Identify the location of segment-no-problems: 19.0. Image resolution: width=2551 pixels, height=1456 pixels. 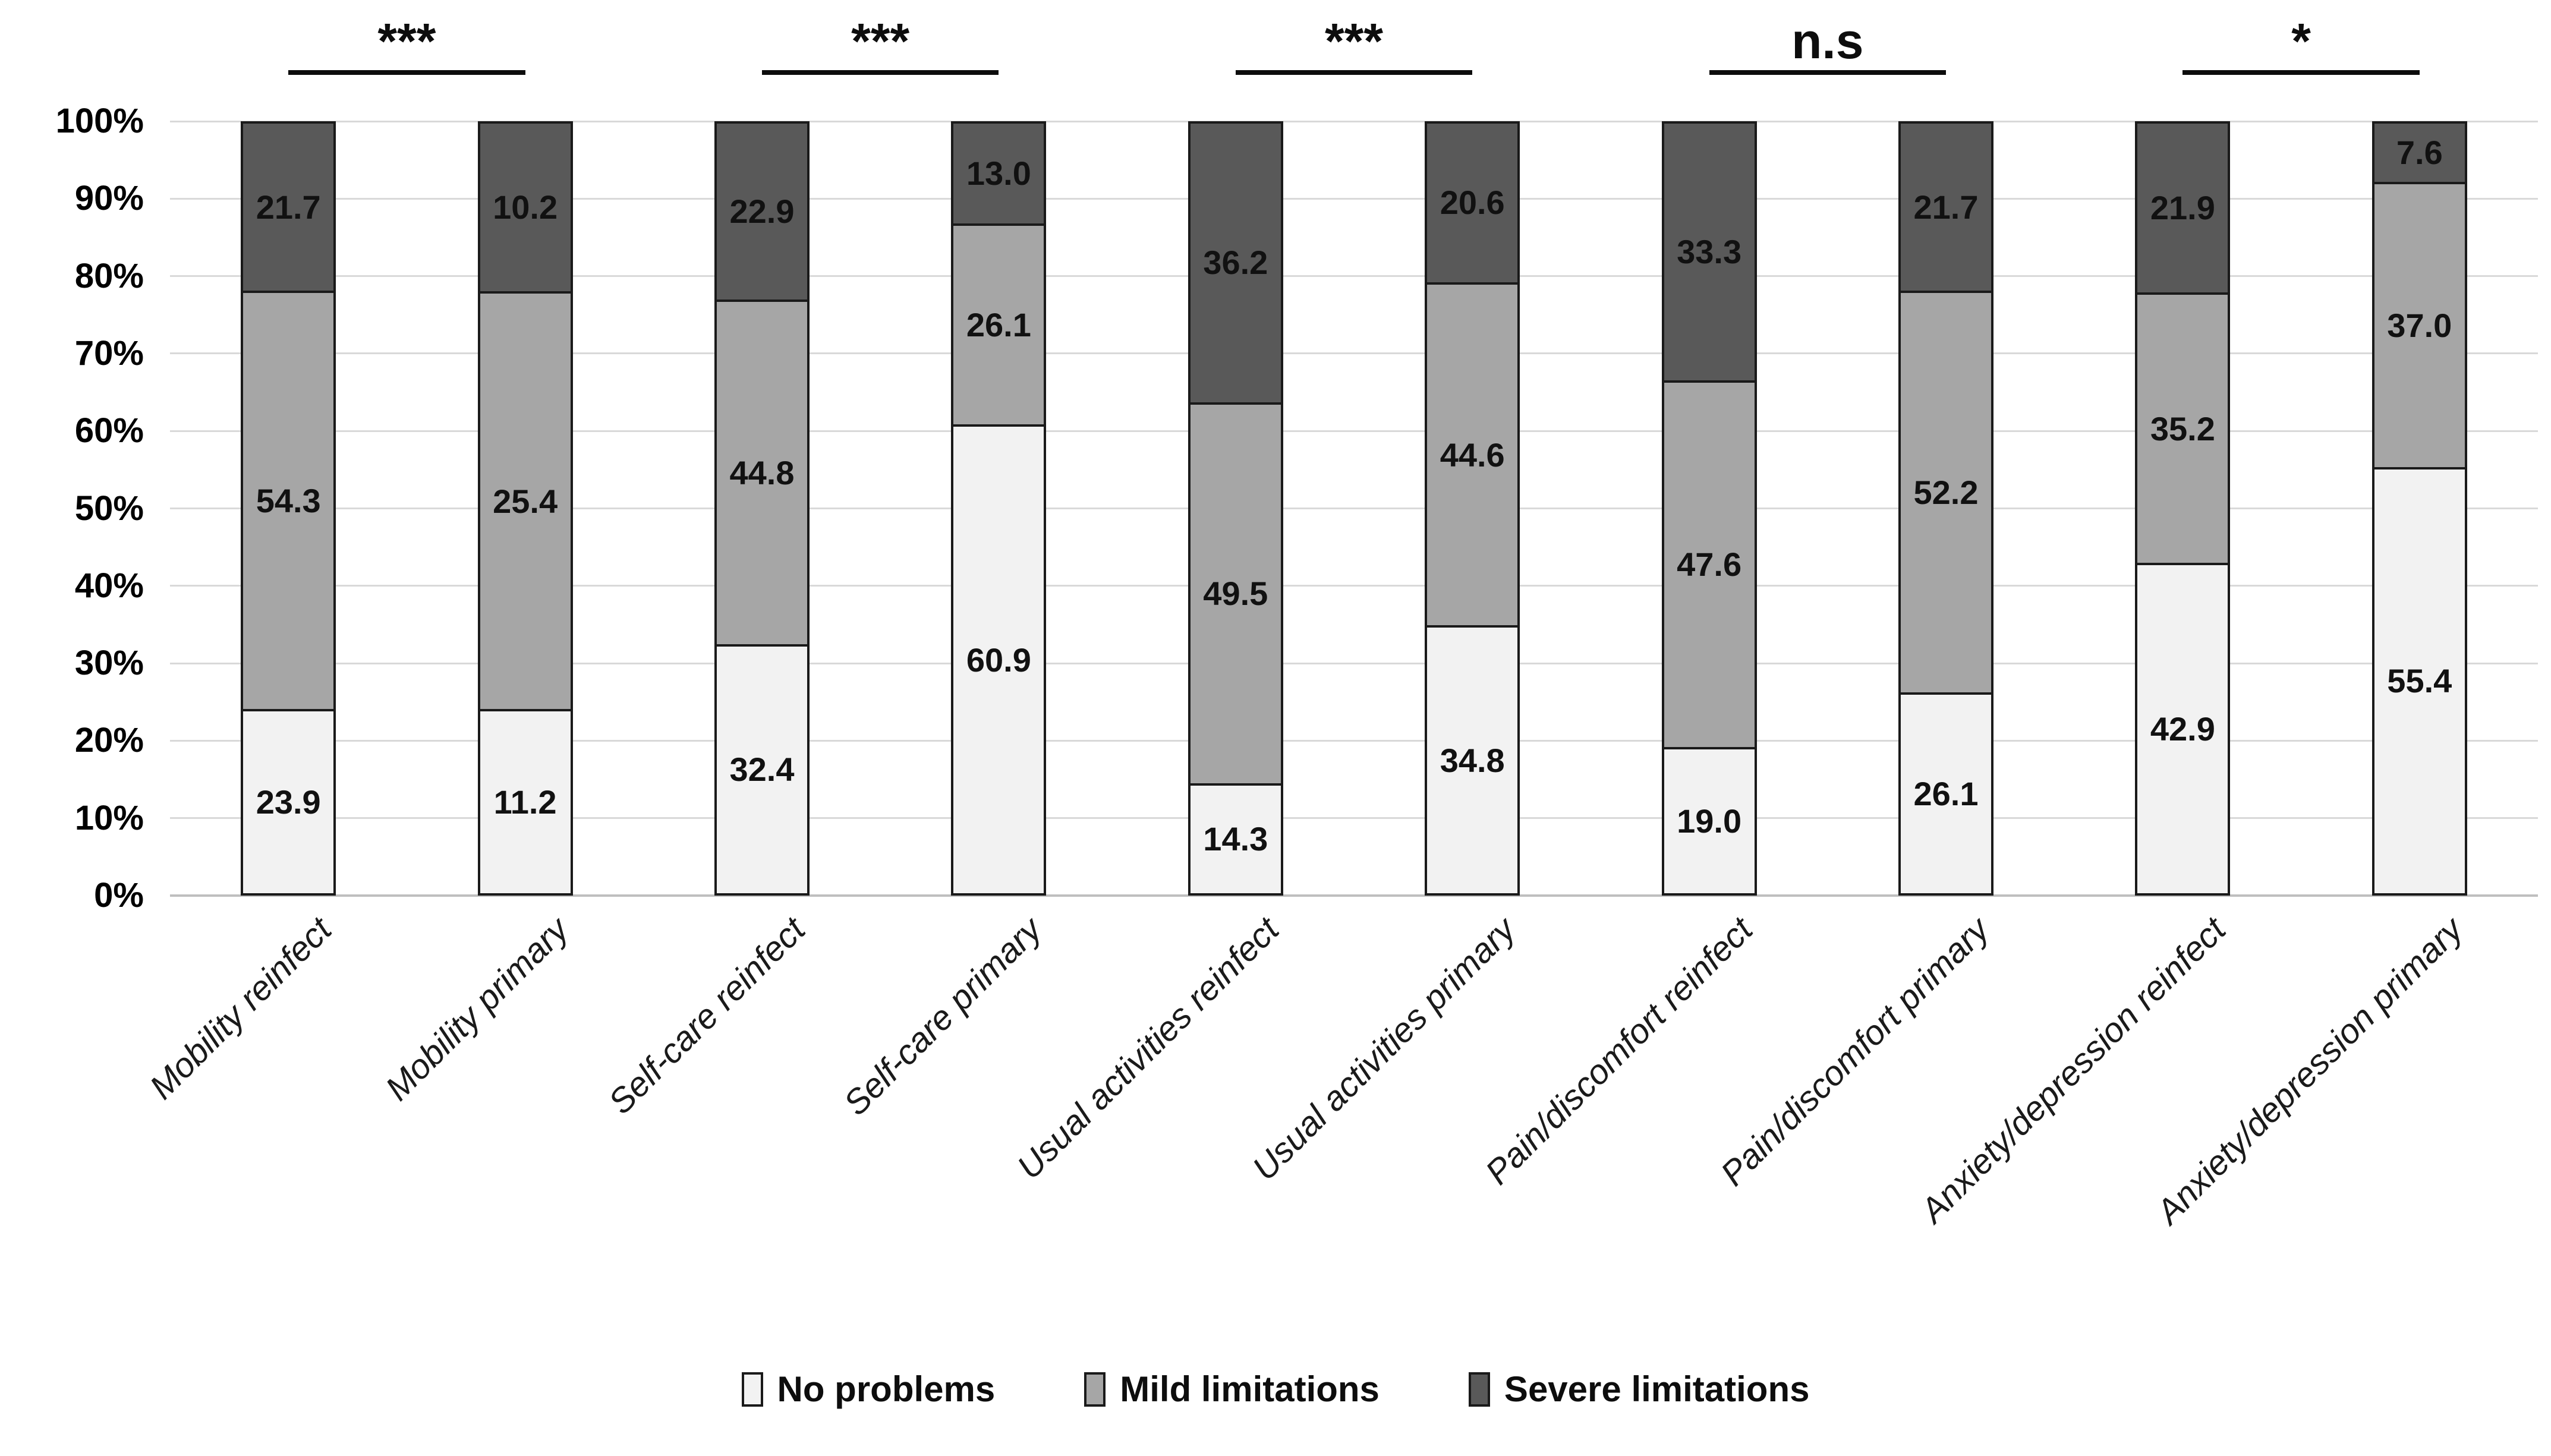
(1709, 819).